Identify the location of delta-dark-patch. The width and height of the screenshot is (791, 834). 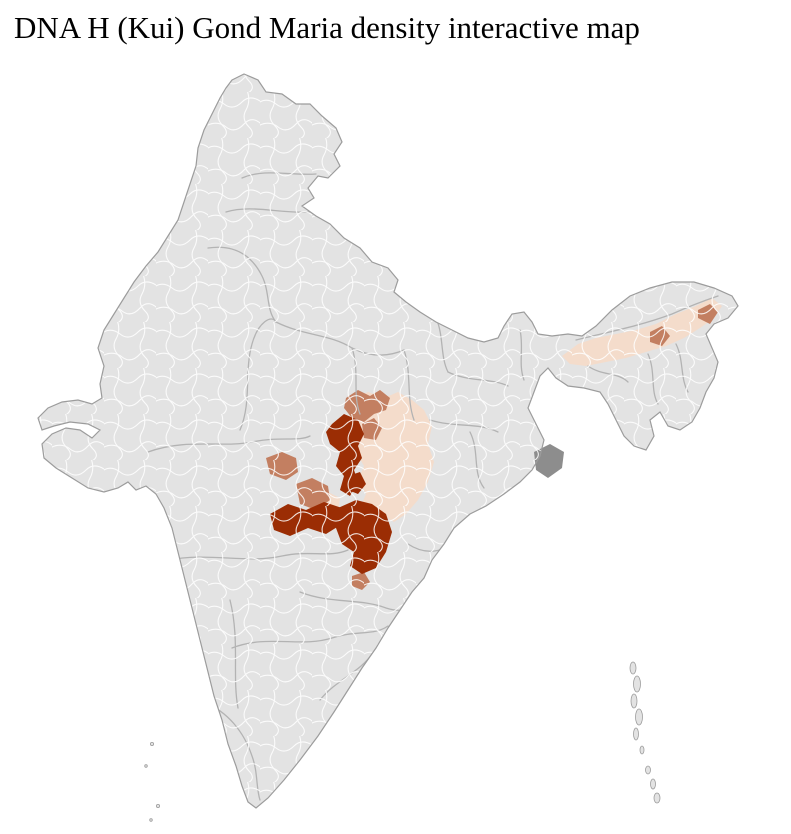
(549, 461).